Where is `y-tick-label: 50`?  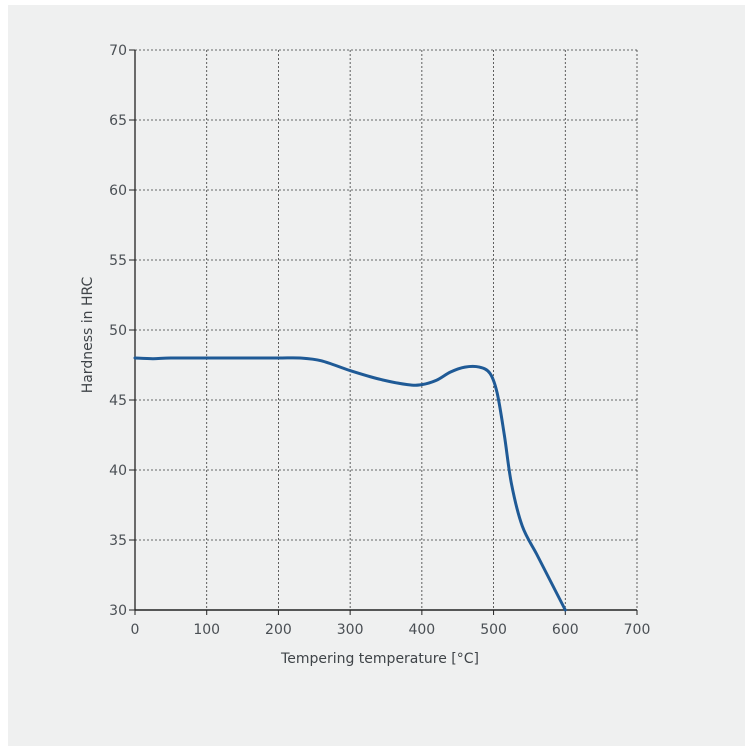
y-tick-label: 50 is located at coordinates (118, 331).